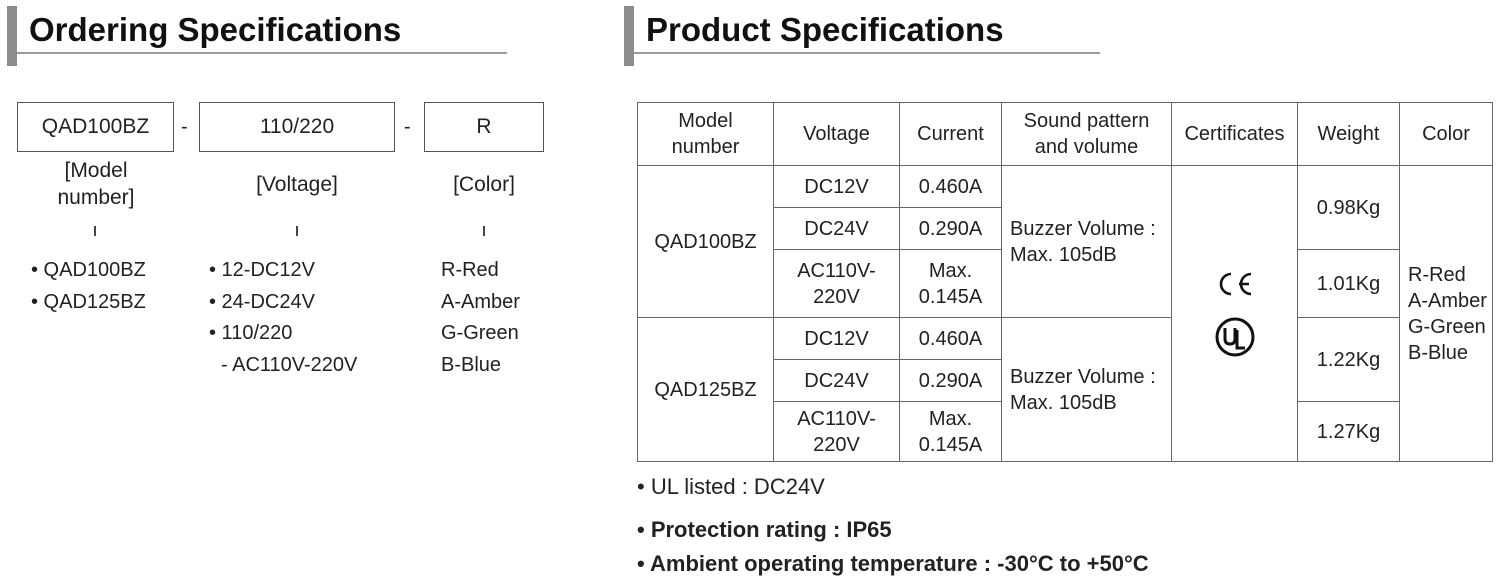  Describe the element at coordinates (705, 241) in the screenshot. I see `model-cell: QAD100BZ` at that location.